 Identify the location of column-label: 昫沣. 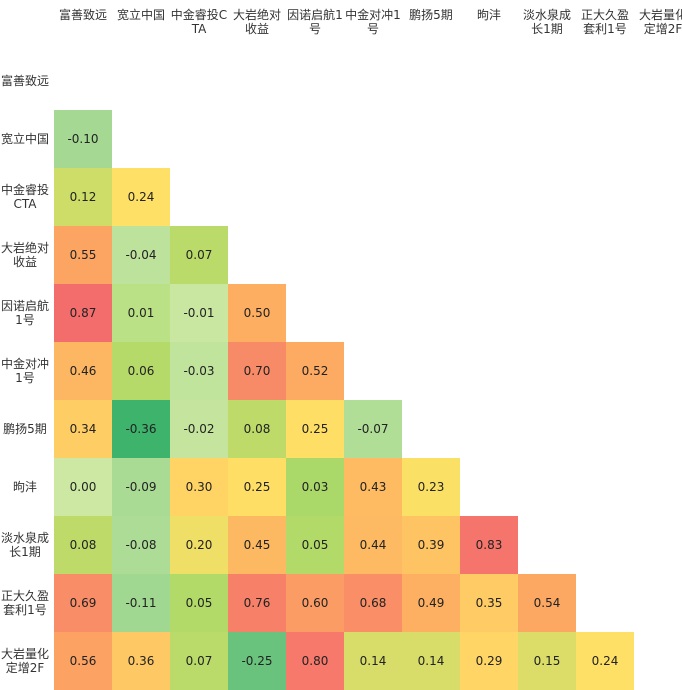
(488, 15).